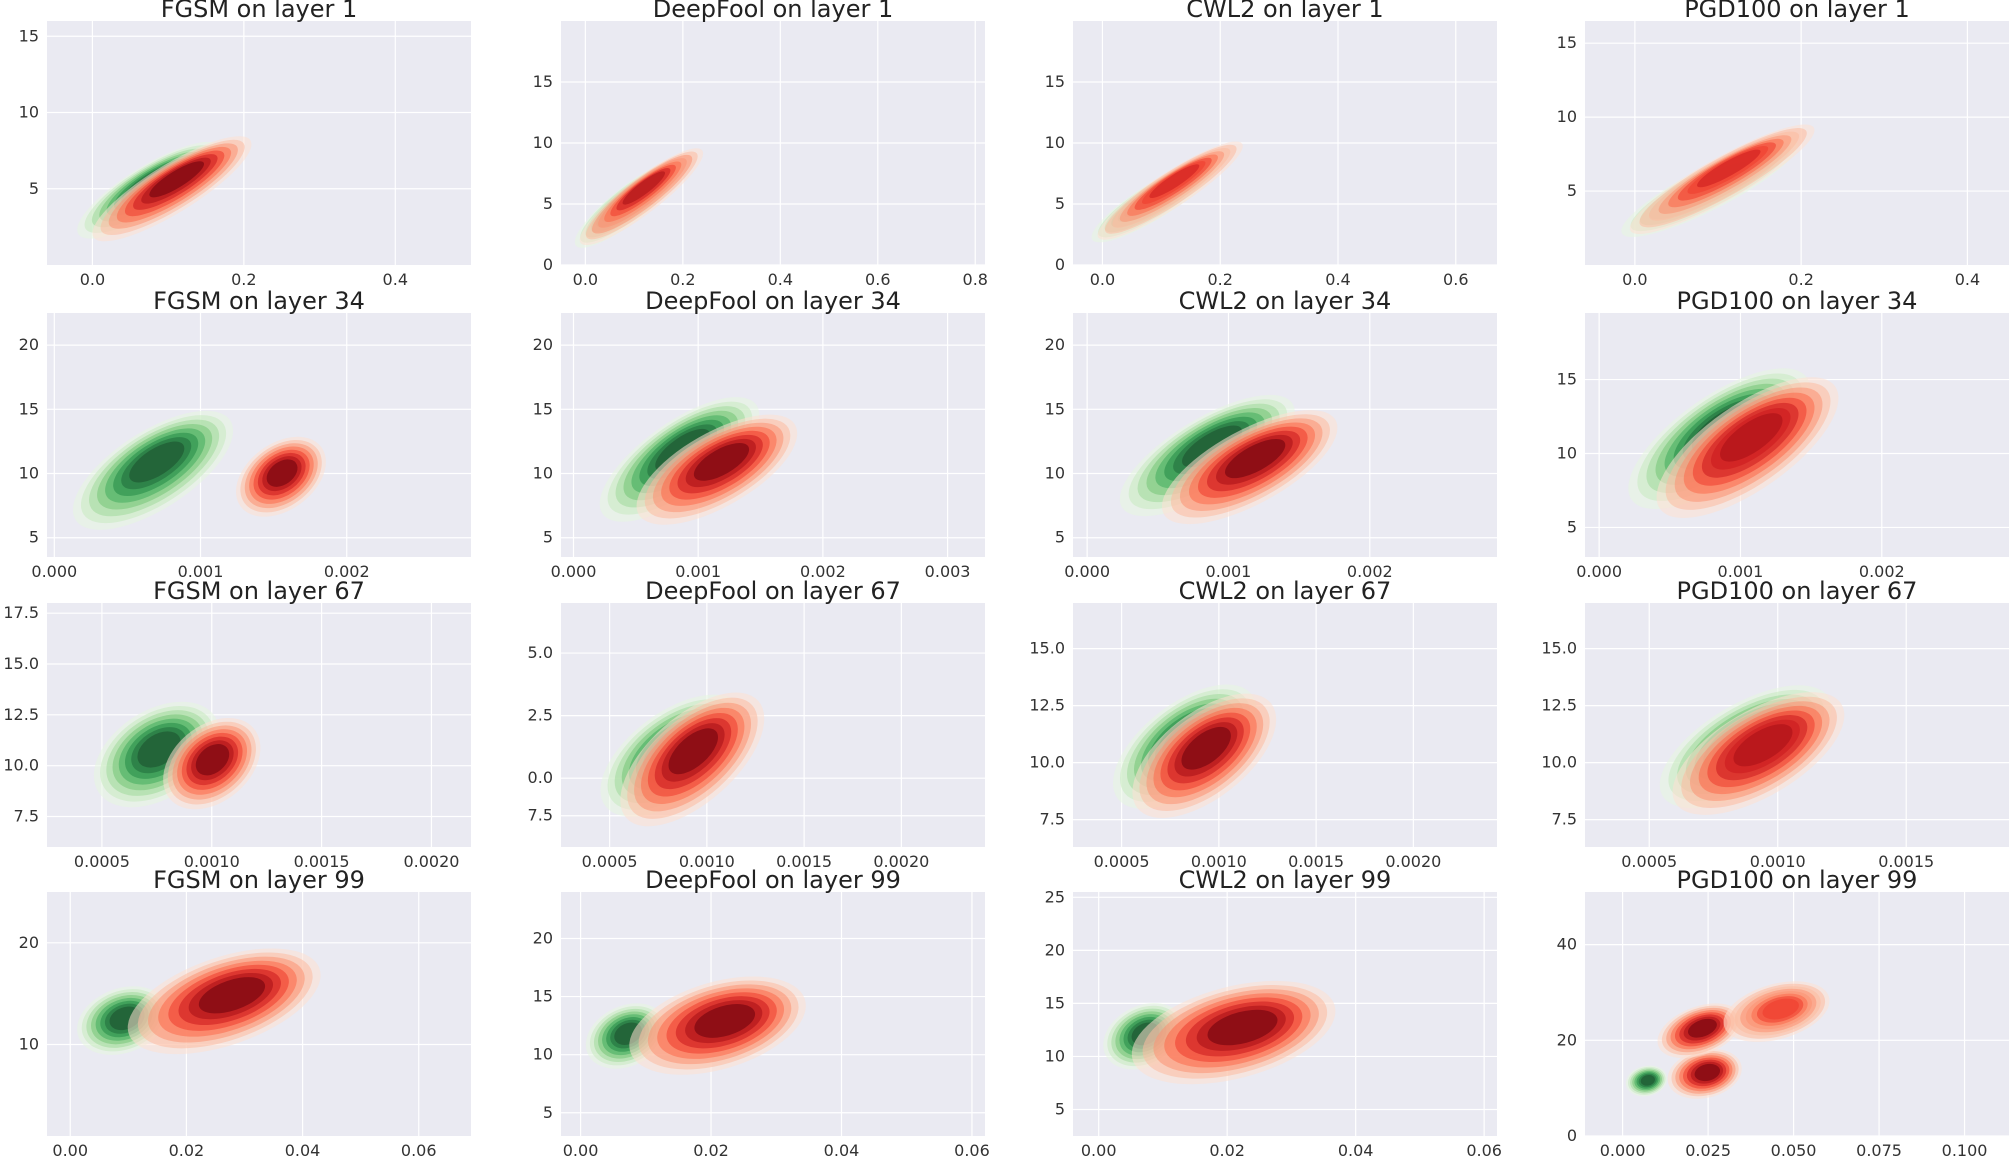  I want to click on x-tick-label: 0.050, so click(1794, 1148).